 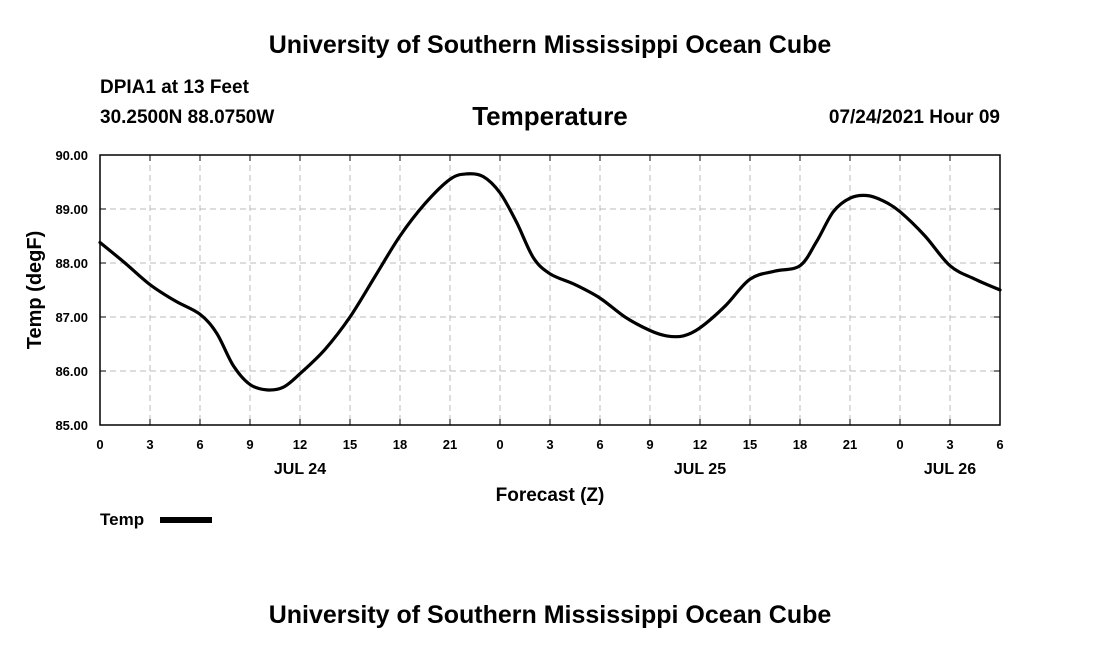 I want to click on y-tick-label: 90.00, so click(x=71, y=155).